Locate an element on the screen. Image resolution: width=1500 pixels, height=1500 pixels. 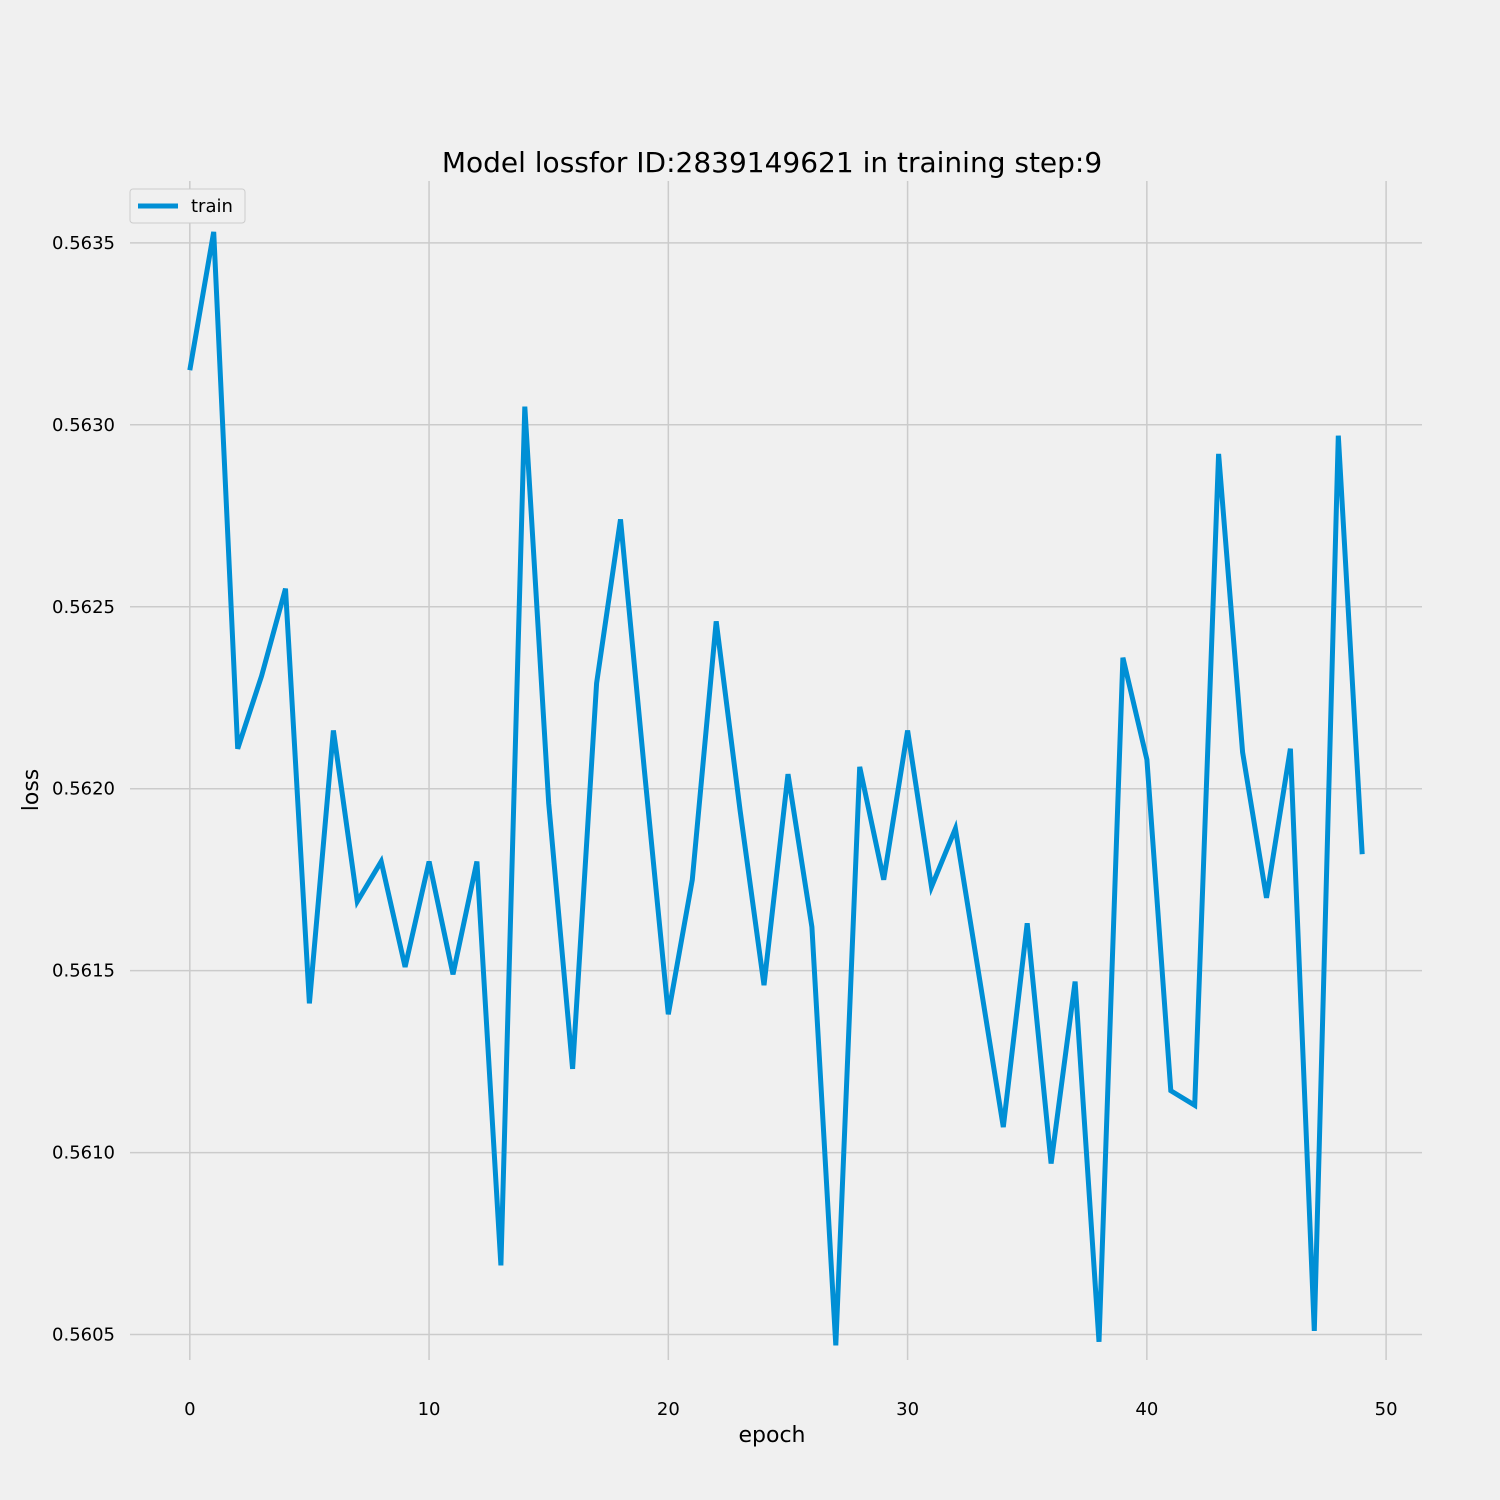
y-tick-label: 0.5615 is located at coordinates (83, 971).